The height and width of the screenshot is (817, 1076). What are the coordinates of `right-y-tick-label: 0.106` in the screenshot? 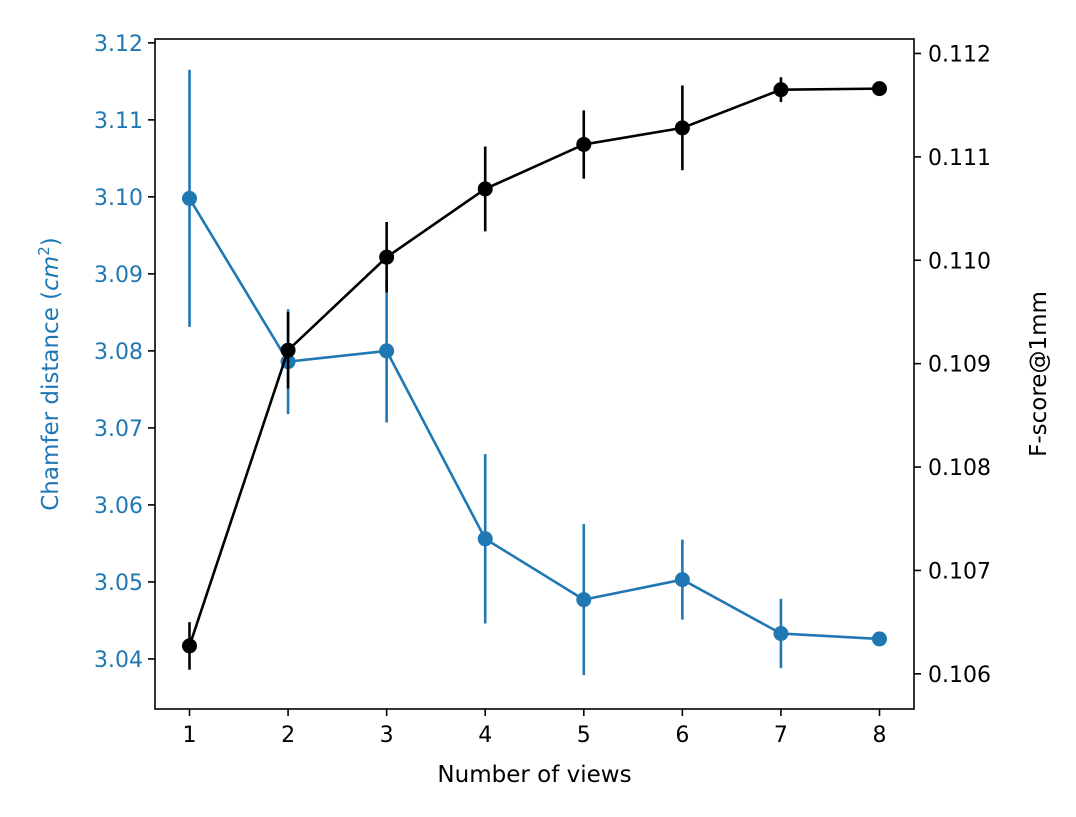 It's located at (959, 675).